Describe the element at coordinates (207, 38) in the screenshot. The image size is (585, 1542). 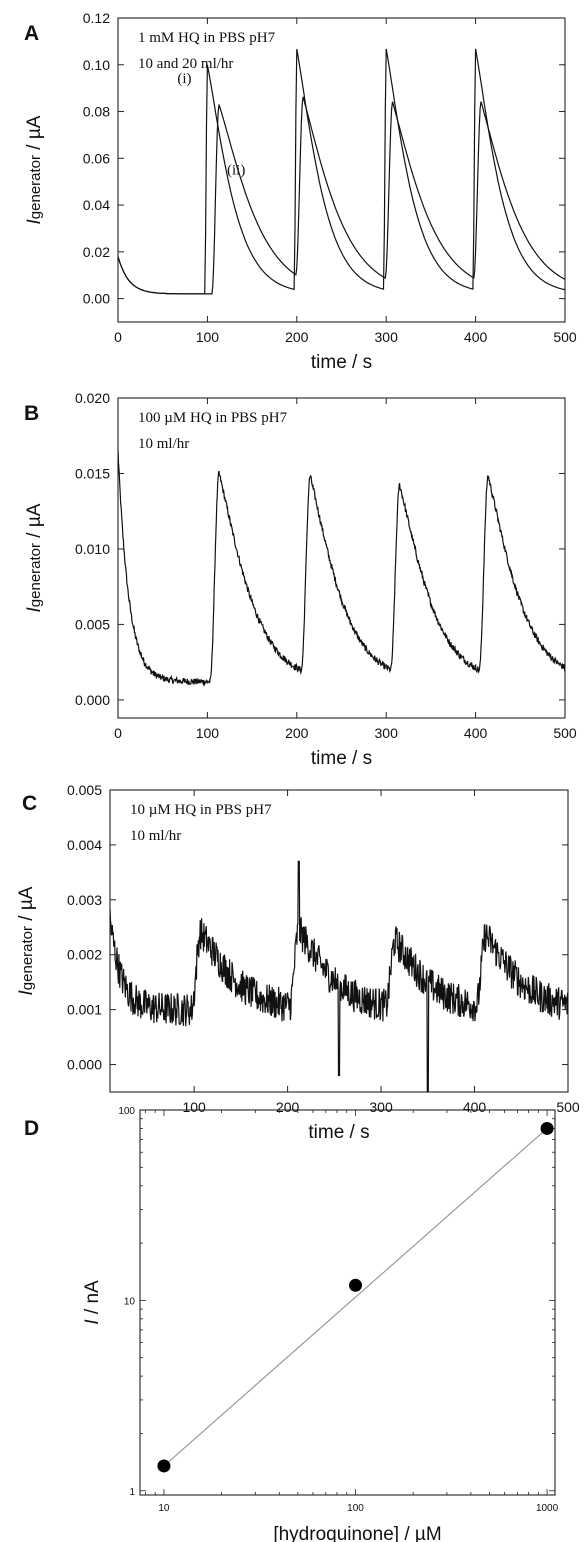
I see `annotation-line: 1 mM HQ in PBS pH7` at that location.